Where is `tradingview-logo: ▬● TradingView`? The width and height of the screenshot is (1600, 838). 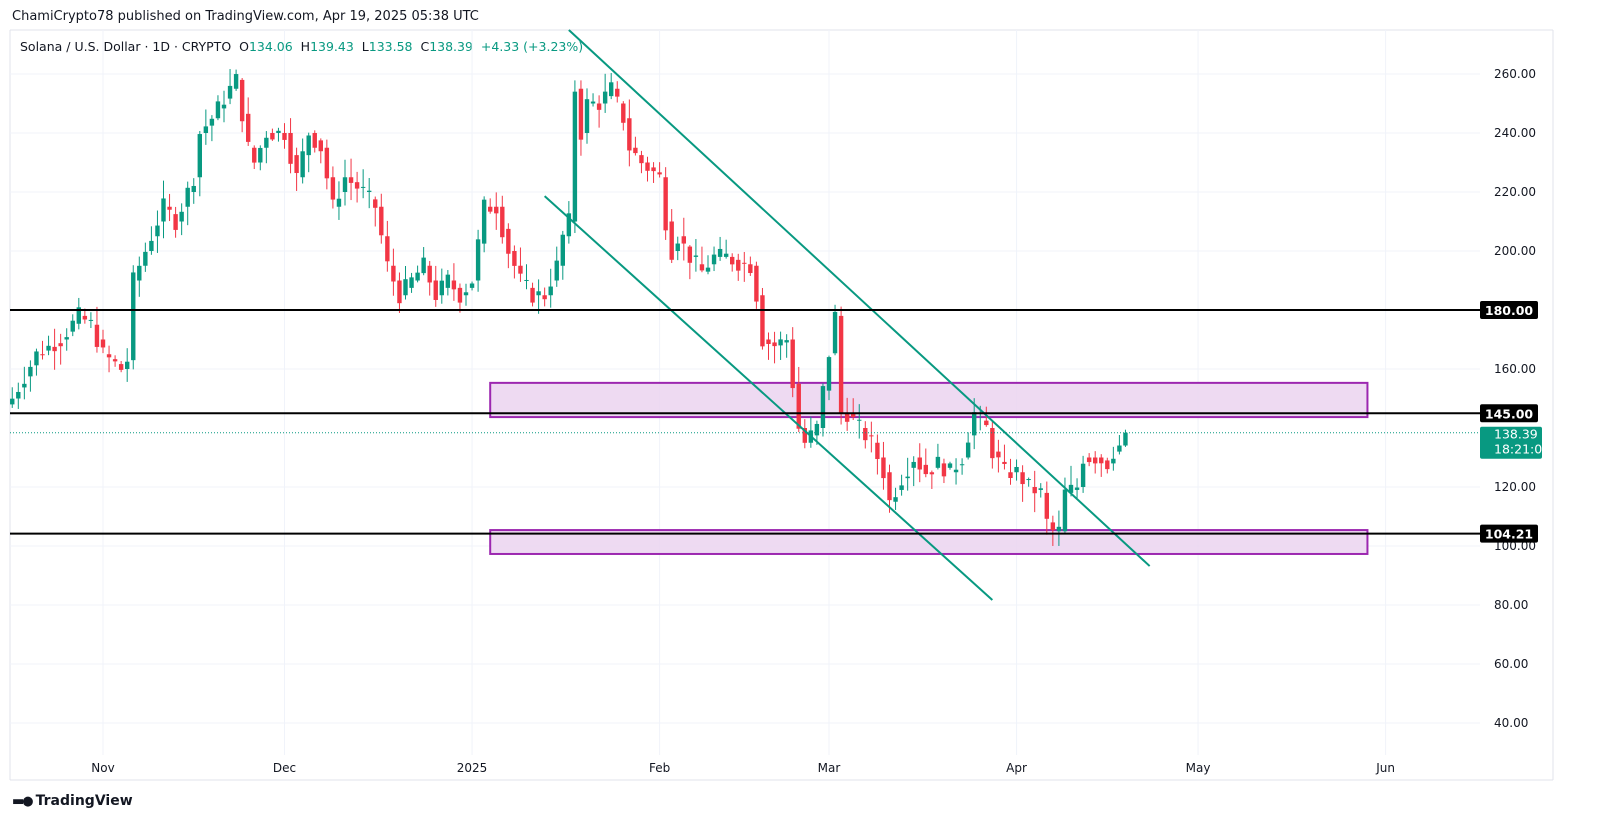
tradingview-logo: ▬● TradingView is located at coordinates (72, 801).